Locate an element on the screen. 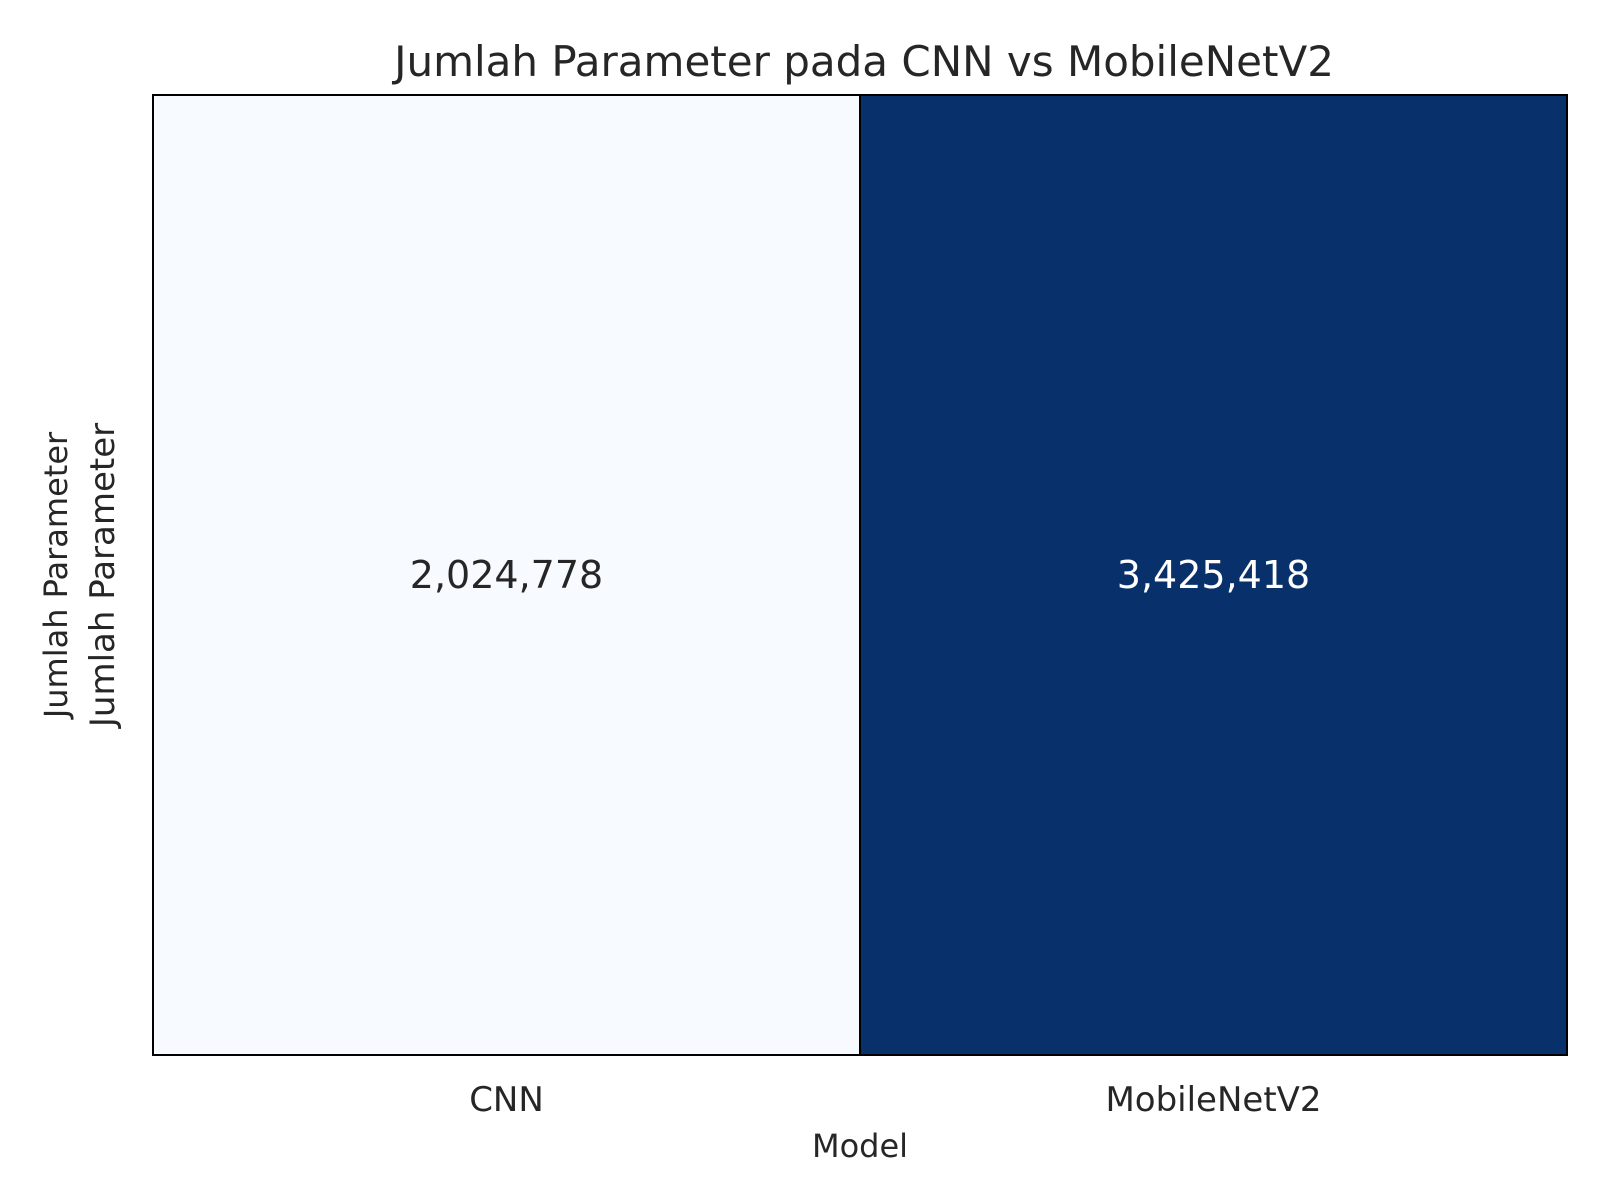 The width and height of the screenshot is (1600, 1204). x-axis-label: Model is located at coordinates (860, 1146).